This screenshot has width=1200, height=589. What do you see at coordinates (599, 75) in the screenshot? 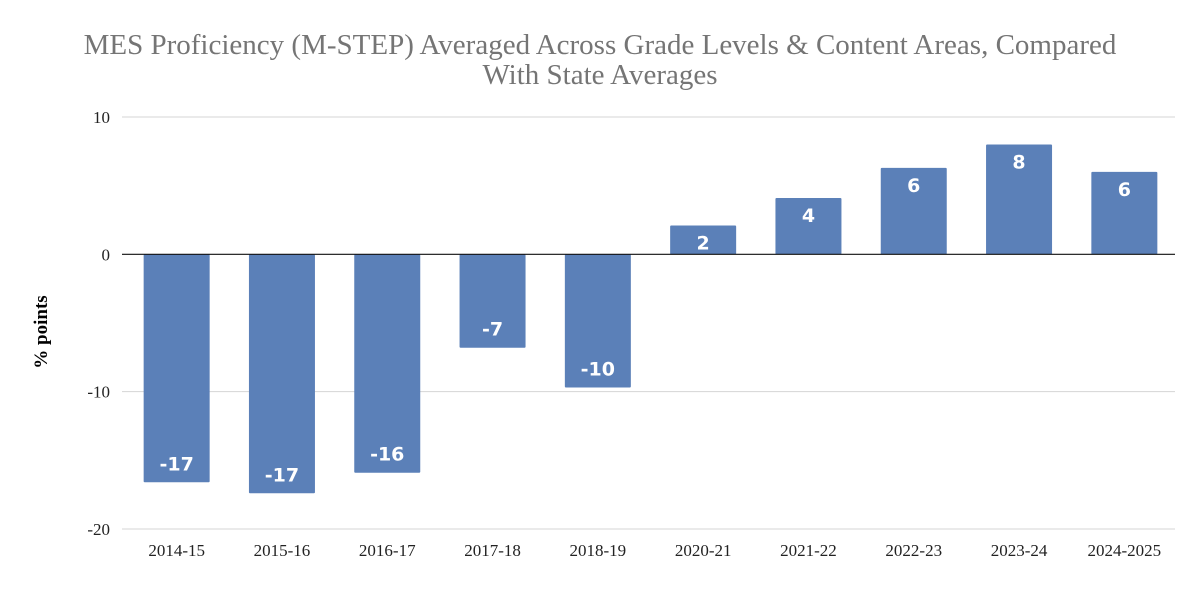
I see `chart-title-line: With State Averages` at bounding box center [599, 75].